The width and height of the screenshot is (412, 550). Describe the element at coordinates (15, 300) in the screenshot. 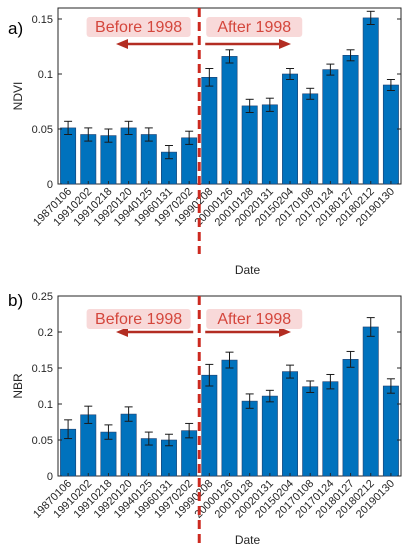

I see `panel-label-b: b)` at that location.